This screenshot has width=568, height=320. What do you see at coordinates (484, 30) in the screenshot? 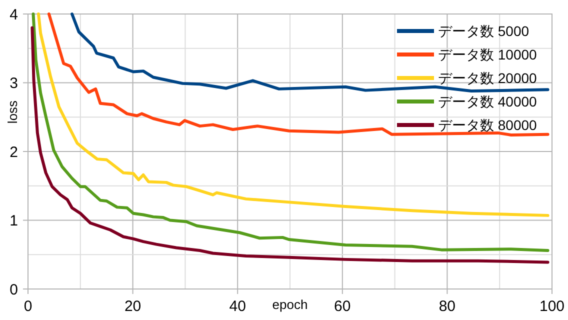
I see `legend-label: データ数 5000` at bounding box center [484, 30].